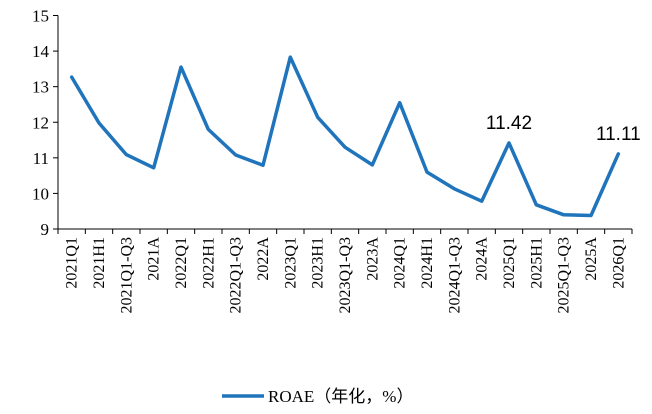  Describe the element at coordinates (427, 263) in the screenshot. I see `x-tick-label: 2024H1` at that location.